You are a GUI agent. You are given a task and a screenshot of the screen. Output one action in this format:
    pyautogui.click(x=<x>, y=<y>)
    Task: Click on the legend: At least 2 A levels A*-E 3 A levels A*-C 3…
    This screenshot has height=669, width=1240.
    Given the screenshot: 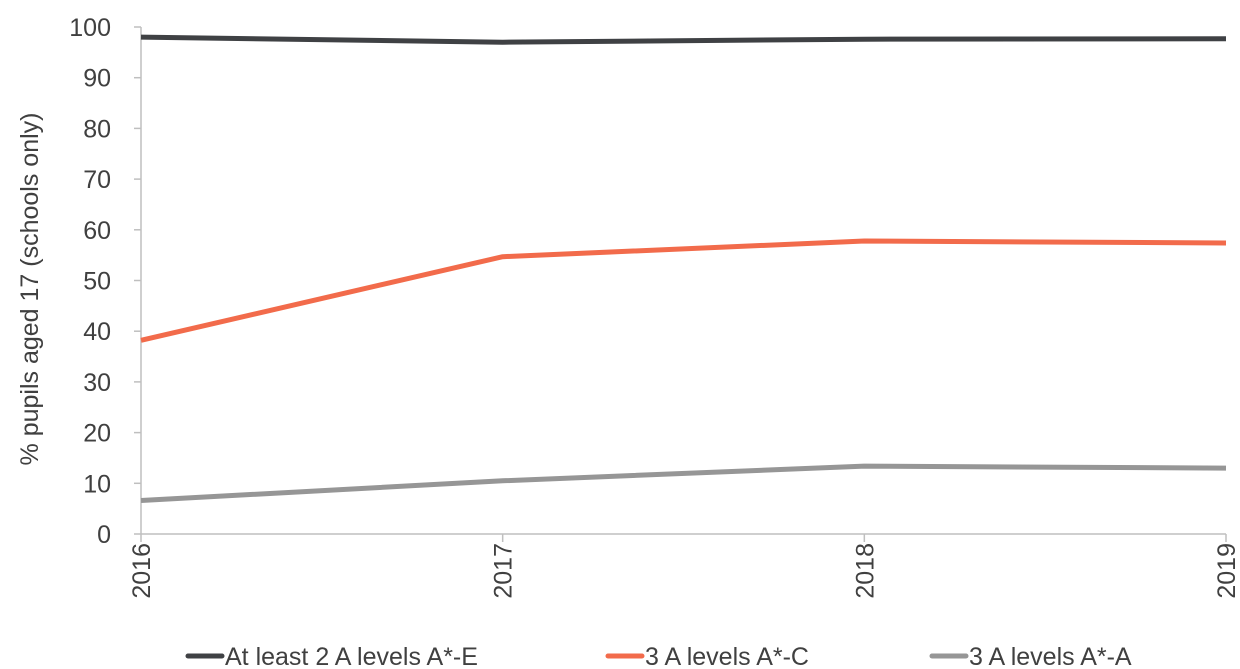 What is the action you would take?
    pyautogui.click(x=658, y=656)
    